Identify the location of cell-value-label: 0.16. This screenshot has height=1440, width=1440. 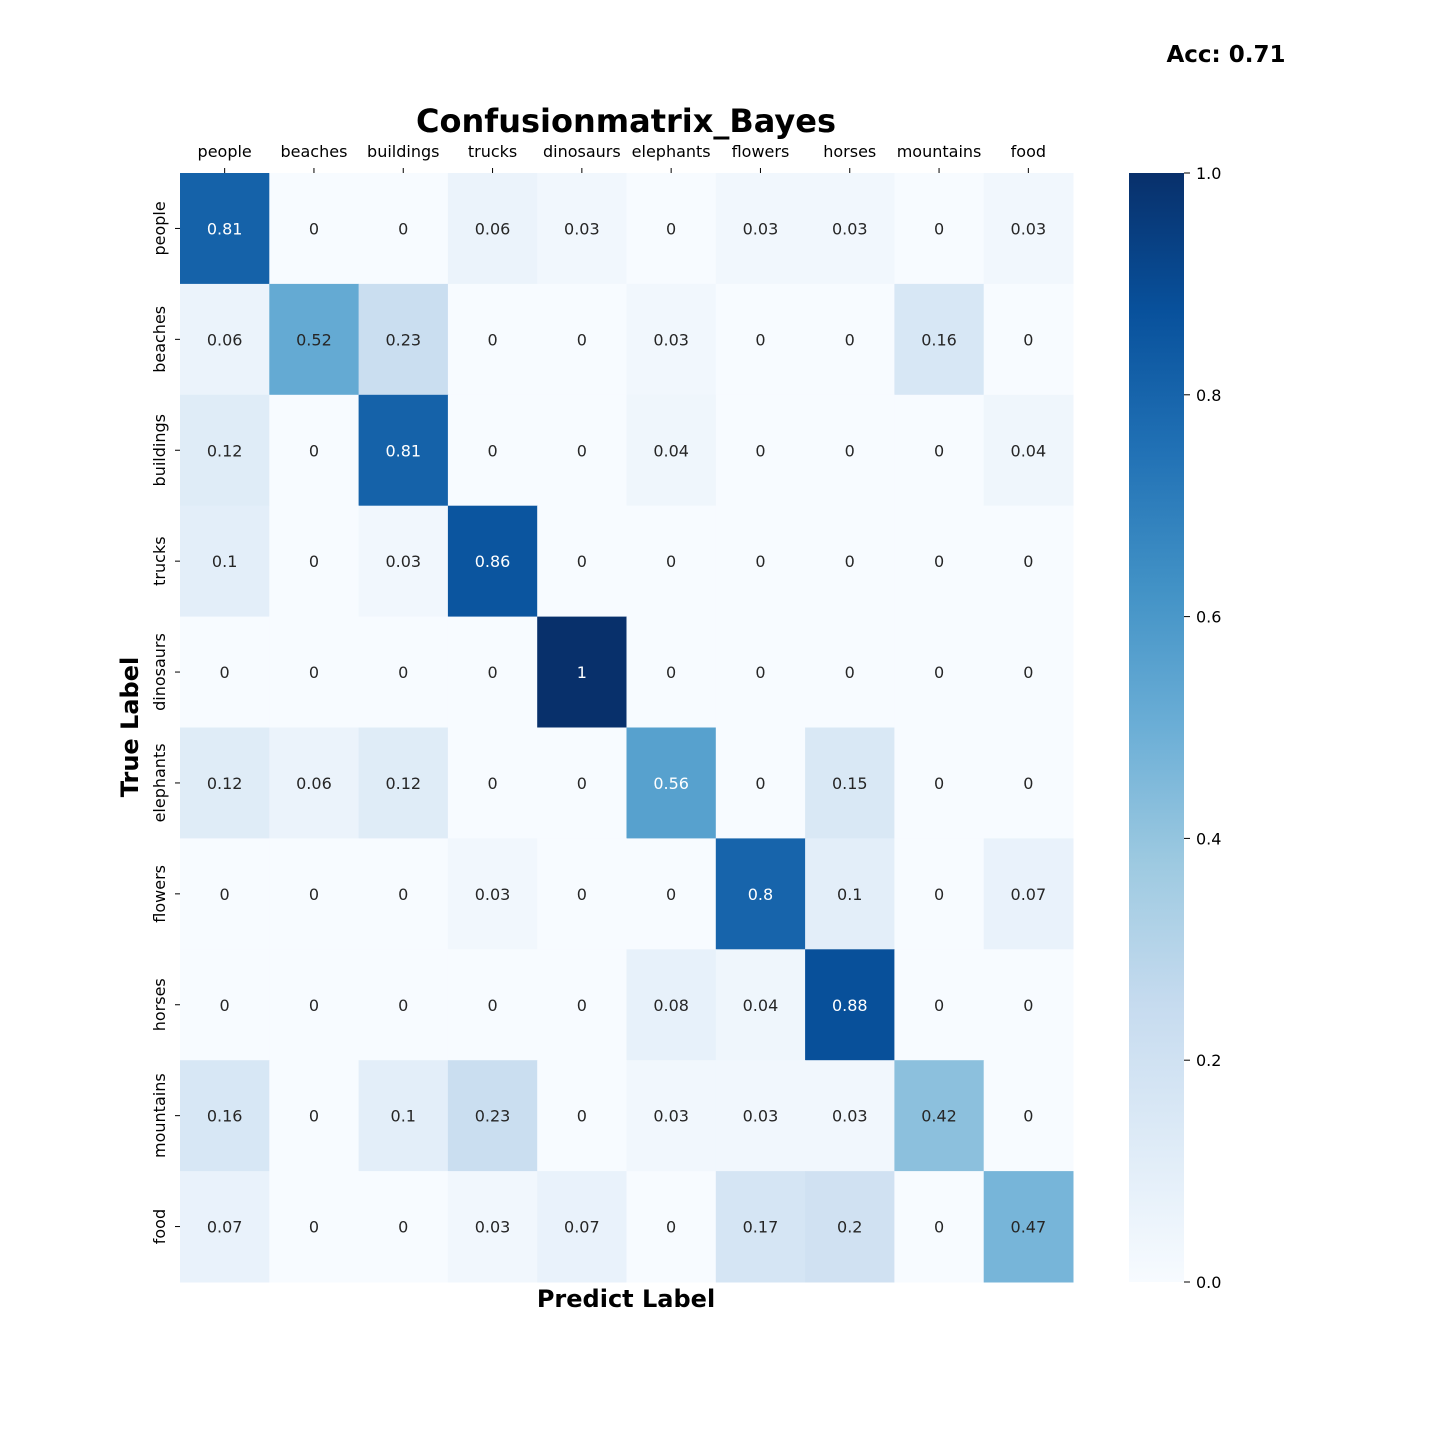
(939, 339).